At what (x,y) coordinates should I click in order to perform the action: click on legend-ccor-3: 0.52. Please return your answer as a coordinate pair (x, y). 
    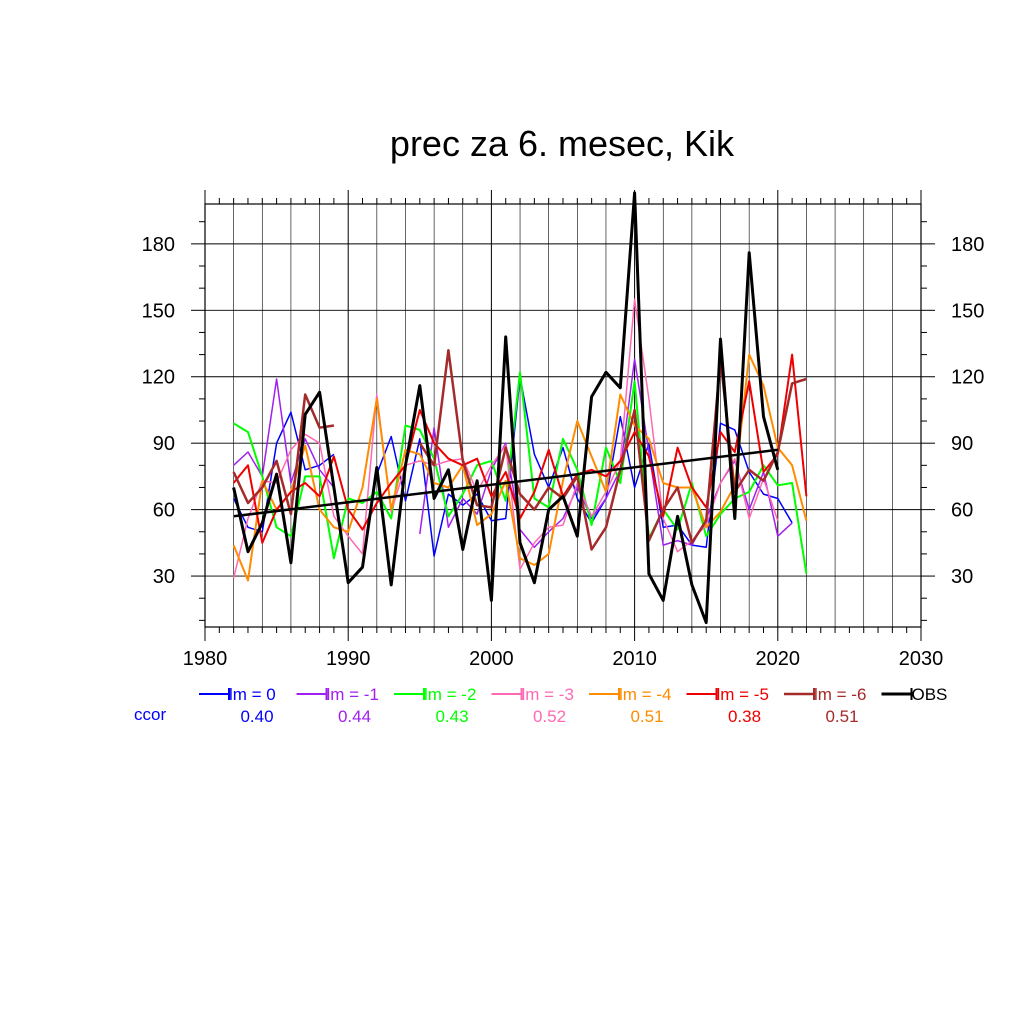
    Looking at the image, I should click on (549, 716).